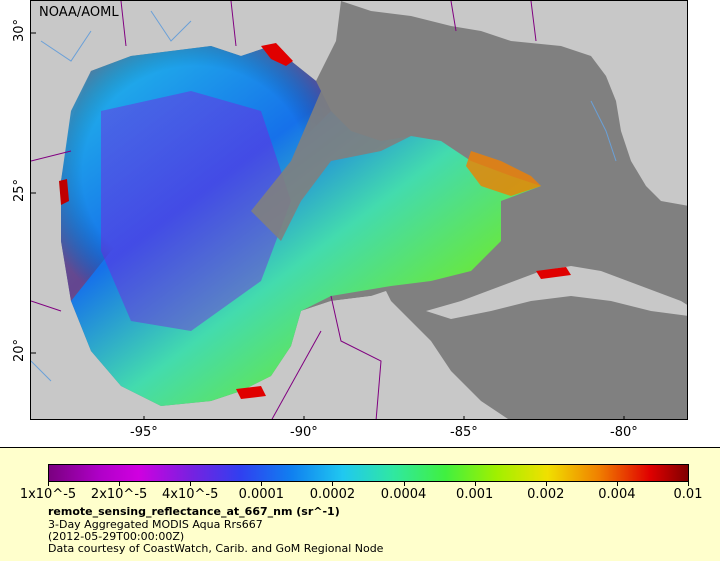  What do you see at coordinates (119, 494) in the screenshot?
I see `colorbar-tick-label: 2x10^-5` at bounding box center [119, 494].